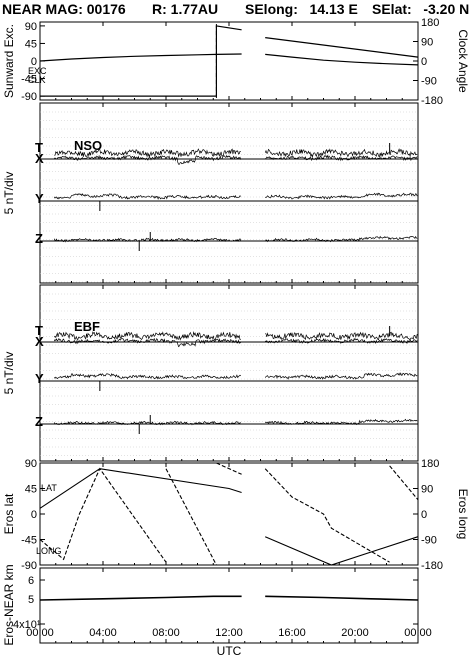 The image size is (473, 656). What do you see at coordinates (31, 600) in the screenshot?
I see `range-tick-5: 5` at bounding box center [31, 600].